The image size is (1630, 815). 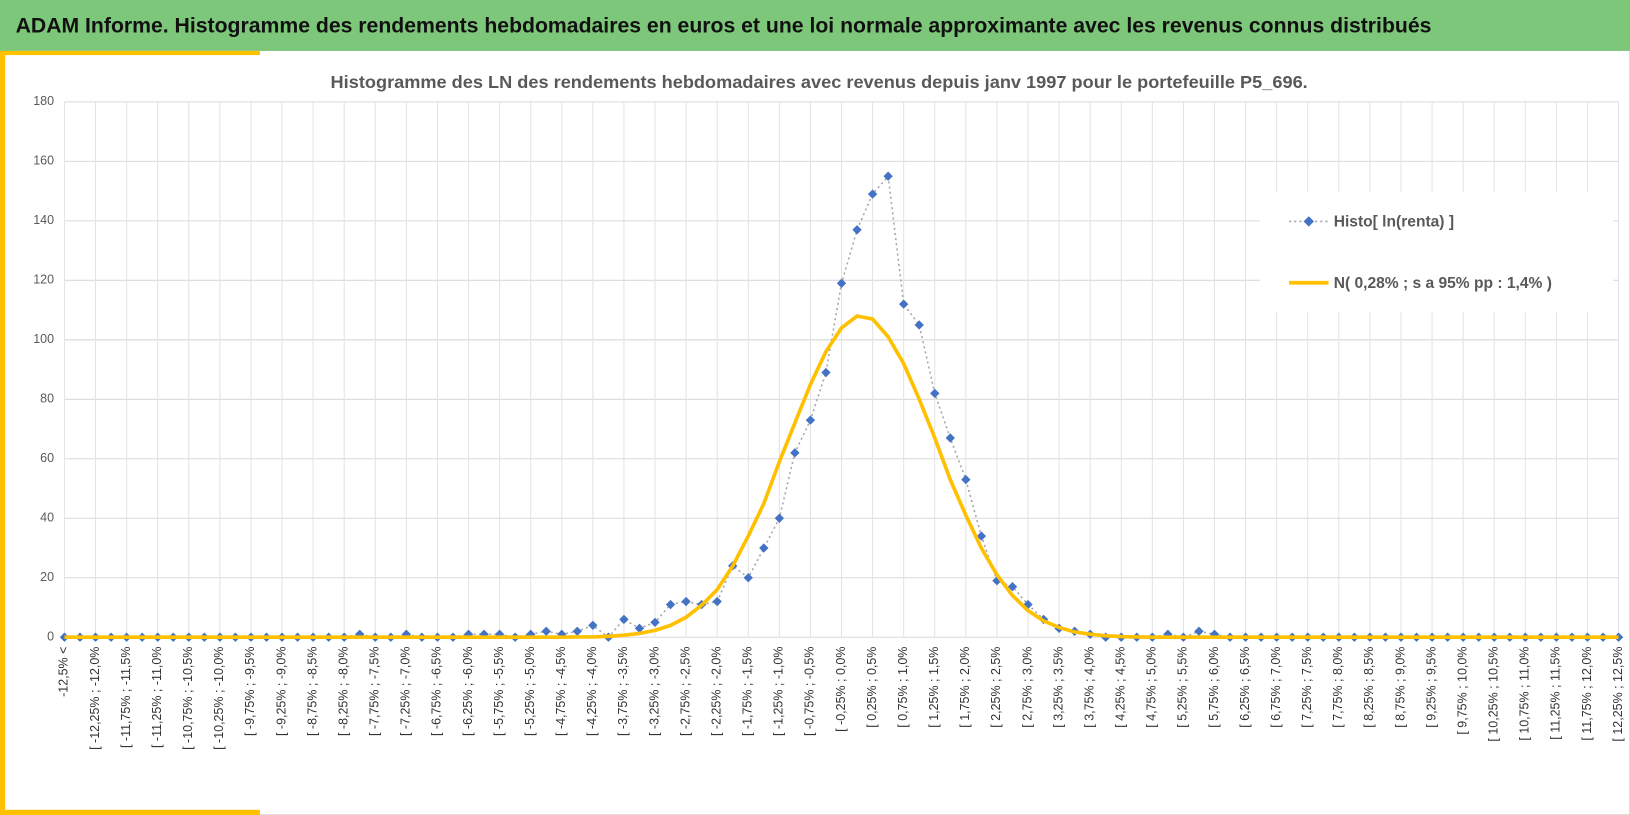 I want to click on x-tick-label: [ -0,75% ; -0,5%, so click(x=810, y=691).